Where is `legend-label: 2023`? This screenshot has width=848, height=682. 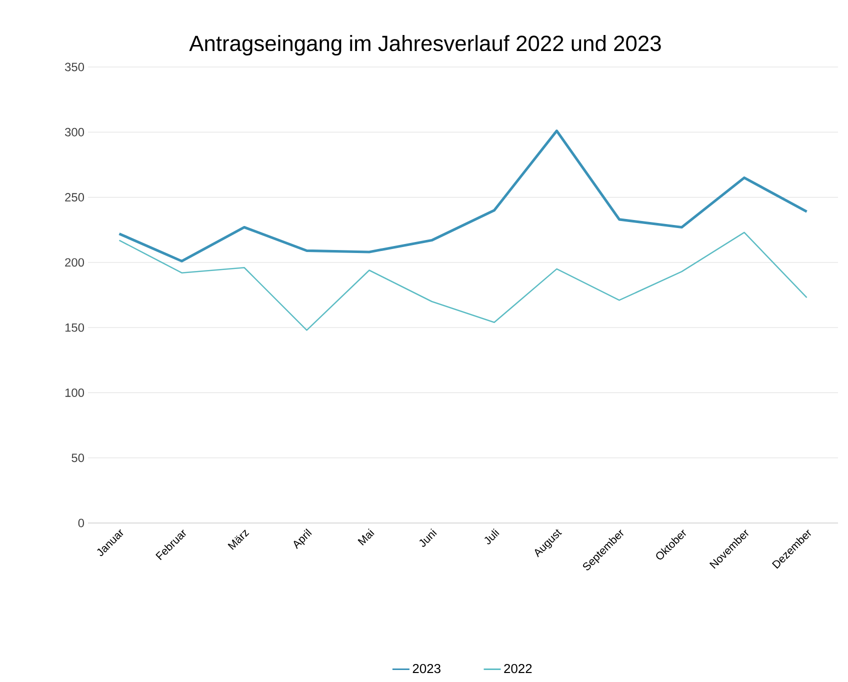 legend-label: 2023 is located at coordinates (426, 669).